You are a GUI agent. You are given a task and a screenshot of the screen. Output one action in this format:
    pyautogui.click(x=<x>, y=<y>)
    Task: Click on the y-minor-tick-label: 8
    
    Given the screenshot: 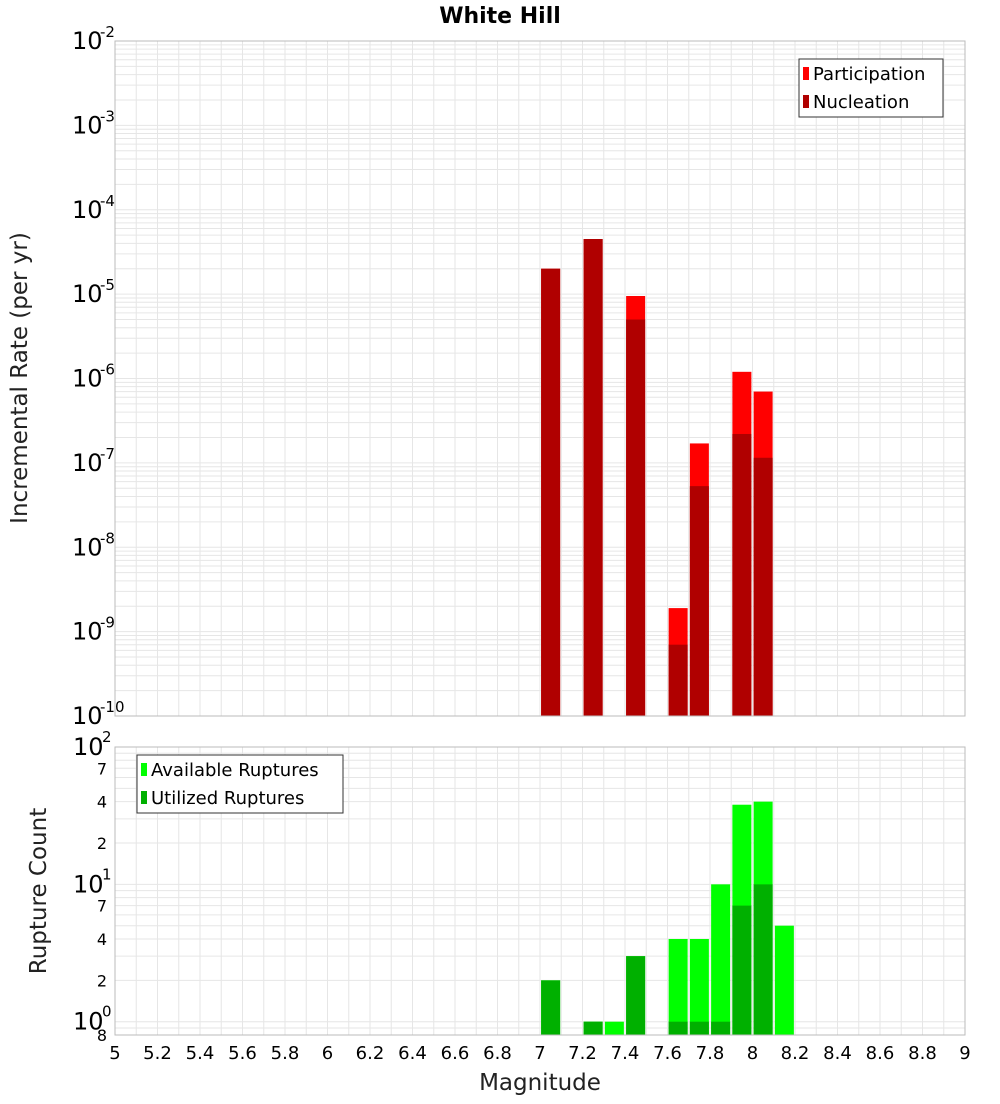 What is the action you would take?
    pyautogui.click(x=102, y=1035)
    